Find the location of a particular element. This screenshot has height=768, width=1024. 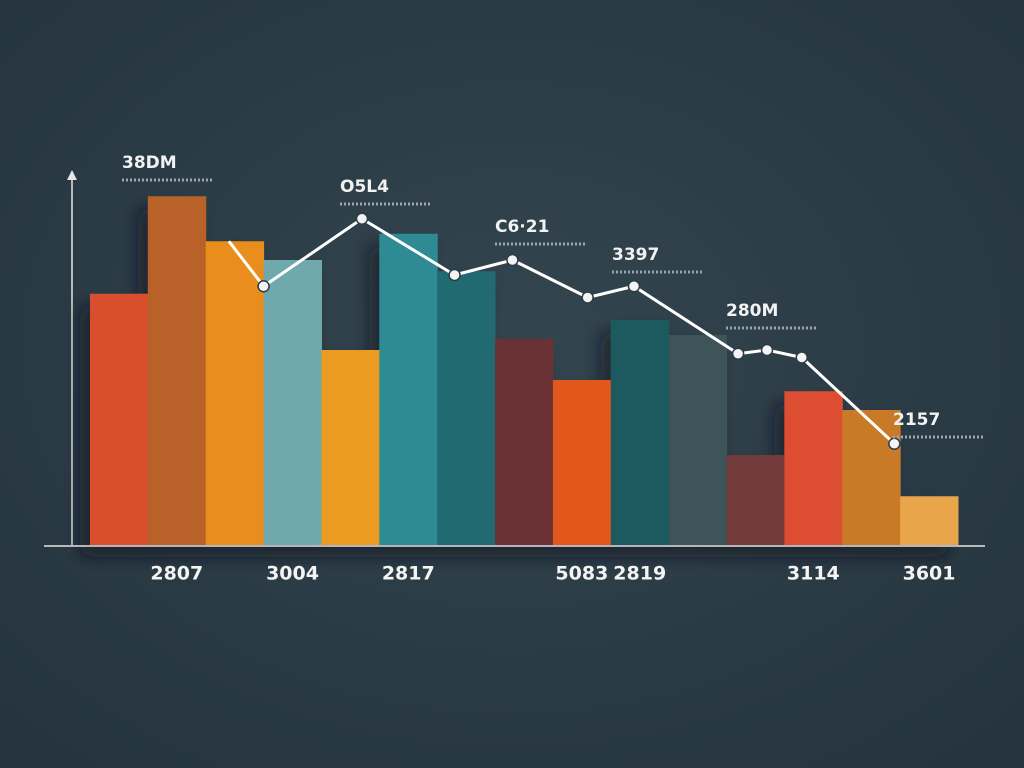

annotation: 38DM is located at coordinates (149, 163).